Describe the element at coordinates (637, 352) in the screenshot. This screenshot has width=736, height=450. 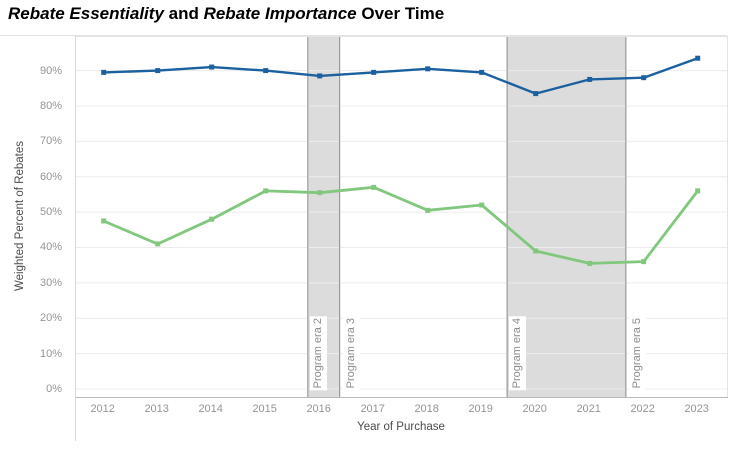
I see `program-era-label: Program era 5` at that location.